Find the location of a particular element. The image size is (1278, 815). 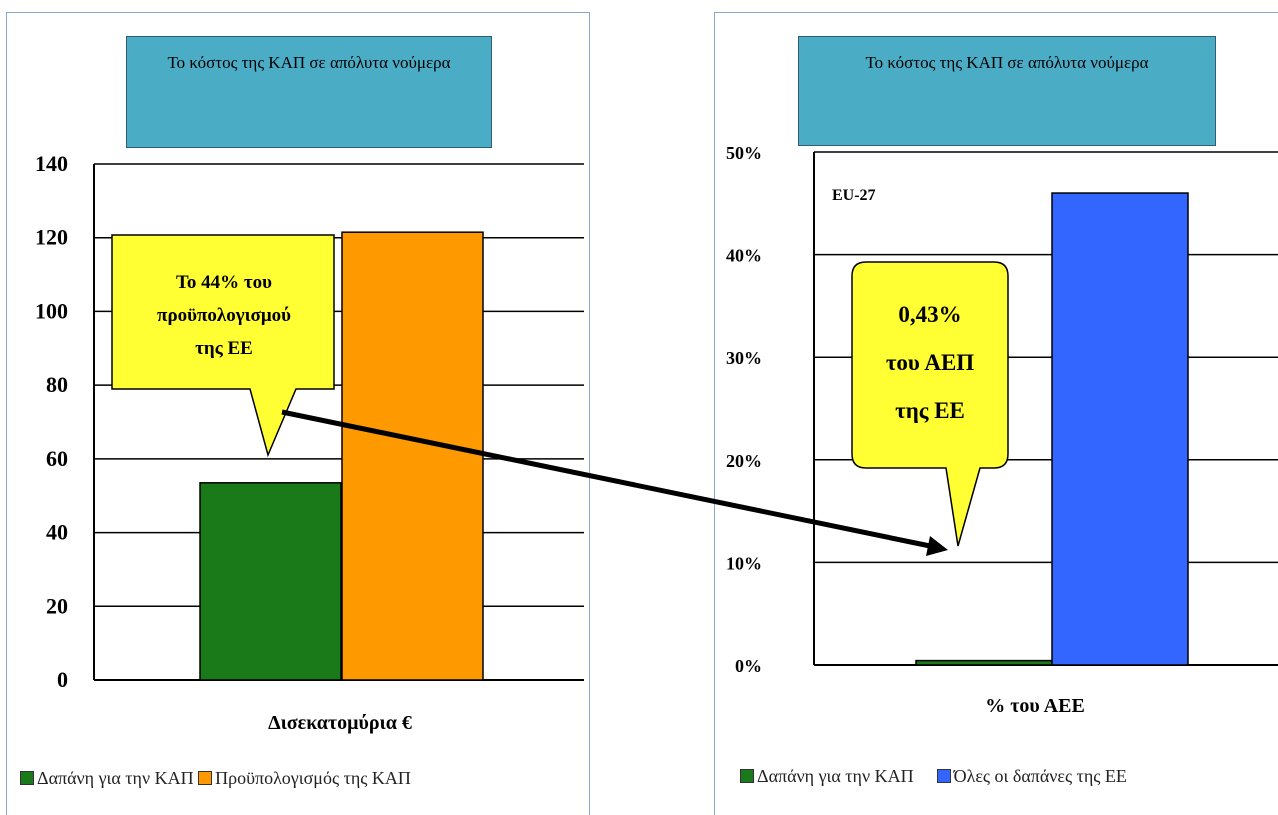

y-tick-label: 40 is located at coordinates (57, 532).